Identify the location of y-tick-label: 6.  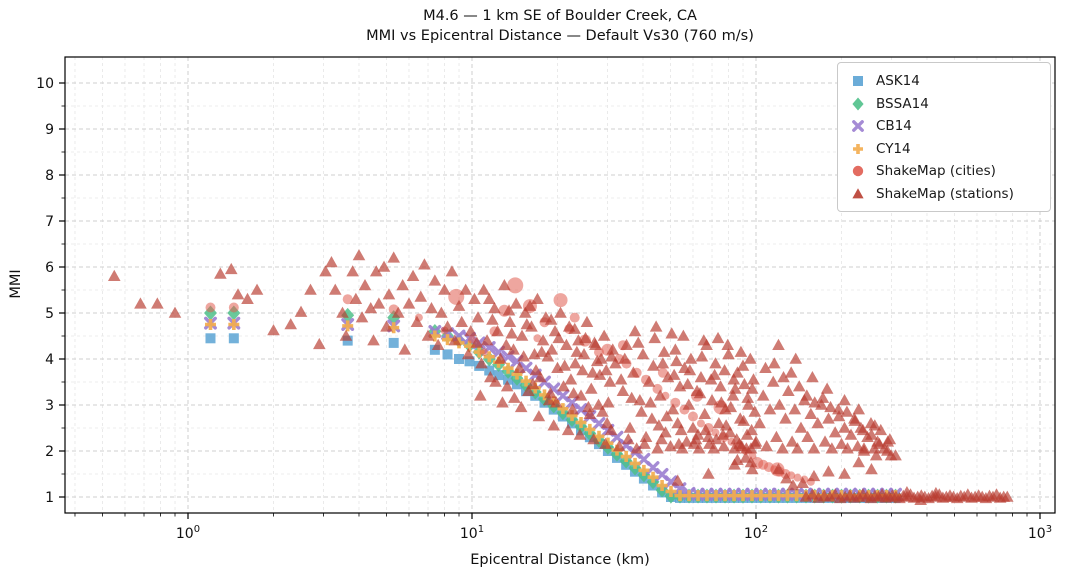
(49, 268).